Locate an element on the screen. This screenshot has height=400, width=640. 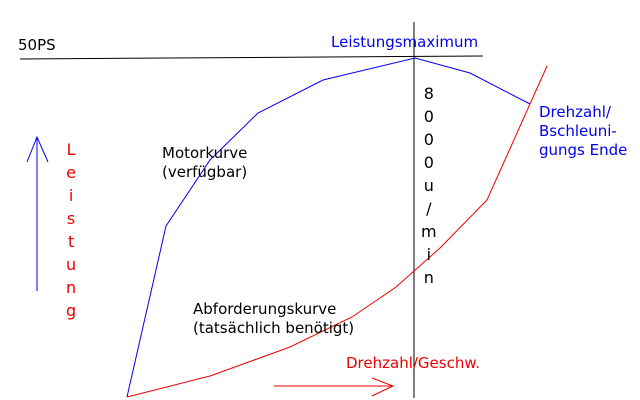
power-axis-arrowhead is located at coordinates (37, 149).